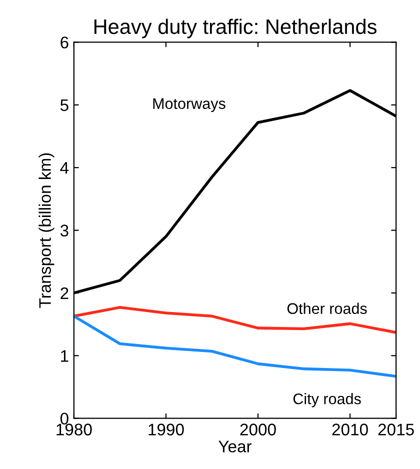  Describe the element at coordinates (396, 430) in the screenshot. I see `x-tick-label: 2015` at that location.